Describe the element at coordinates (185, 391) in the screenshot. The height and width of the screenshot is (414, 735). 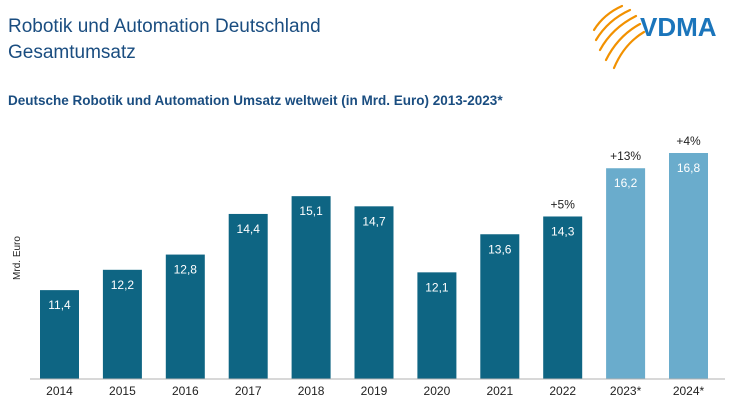
I see `x-tick-label: 2016` at that location.